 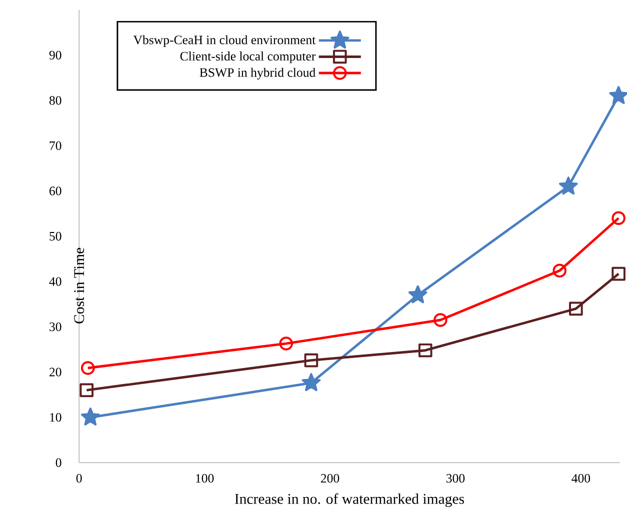 What do you see at coordinates (205, 478) in the screenshot?
I see `x-tick-label: 100` at bounding box center [205, 478].